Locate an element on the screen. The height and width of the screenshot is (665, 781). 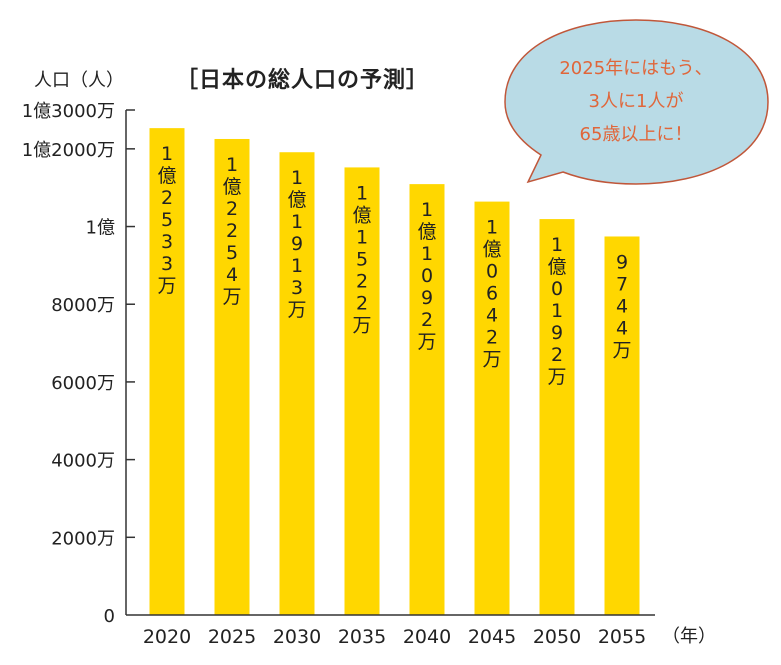
x-axis-unit: （年） is located at coordinates (689, 636).